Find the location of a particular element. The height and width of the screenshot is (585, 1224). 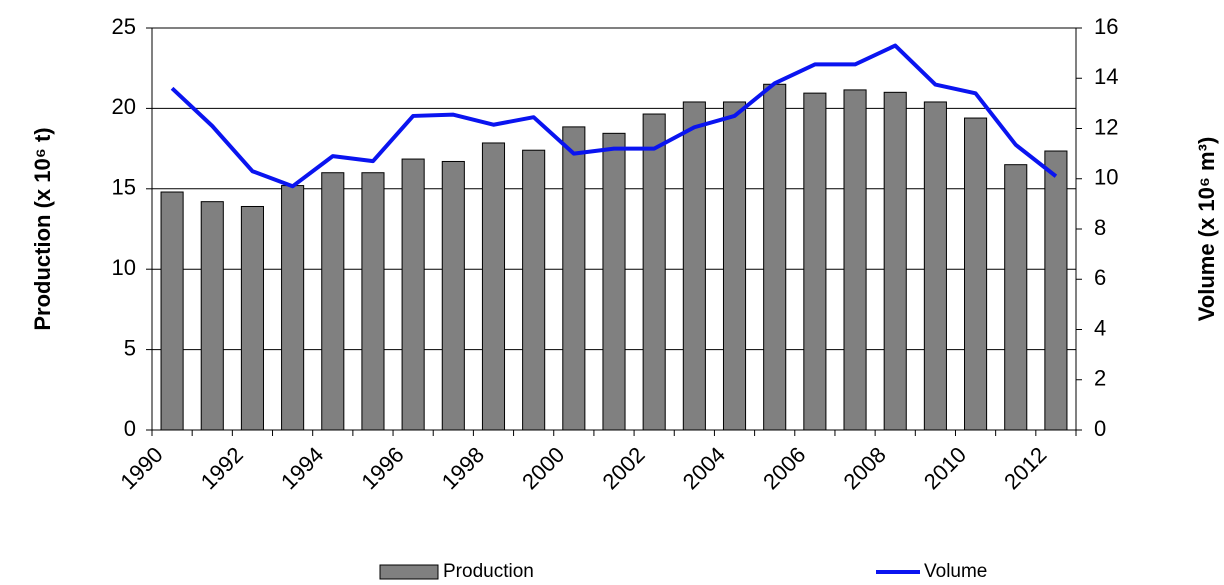

x-tick-label: 1994 is located at coordinates (302, 468).